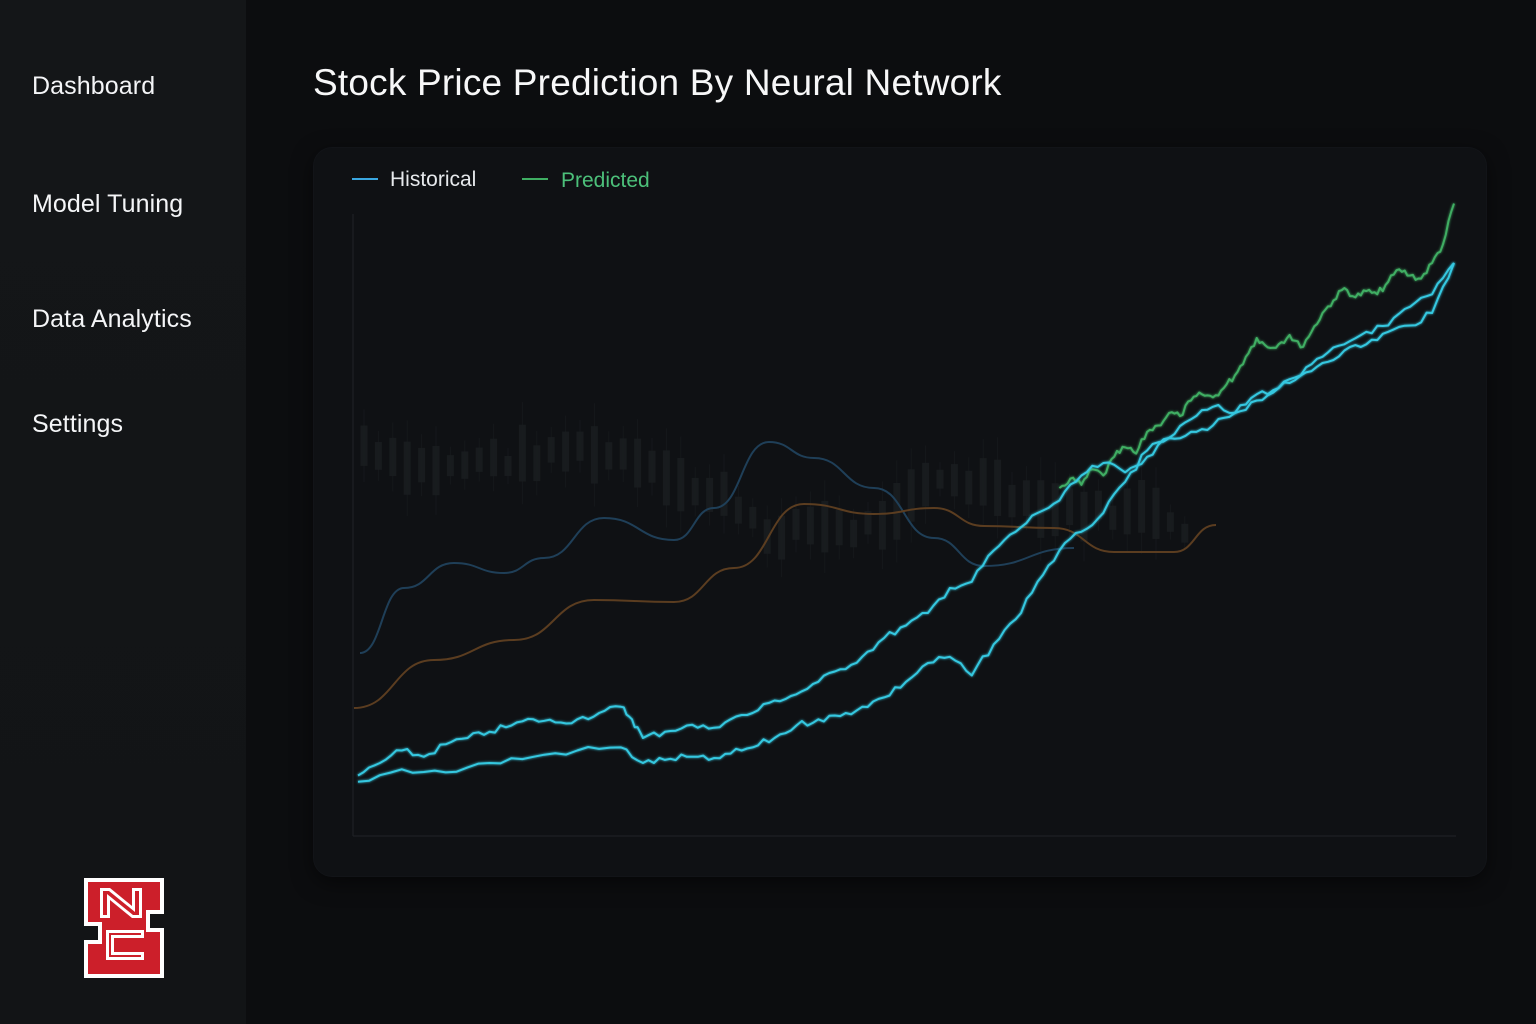  What do you see at coordinates (78, 424) in the screenshot?
I see `nav-item-settings: Settings` at bounding box center [78, 424].